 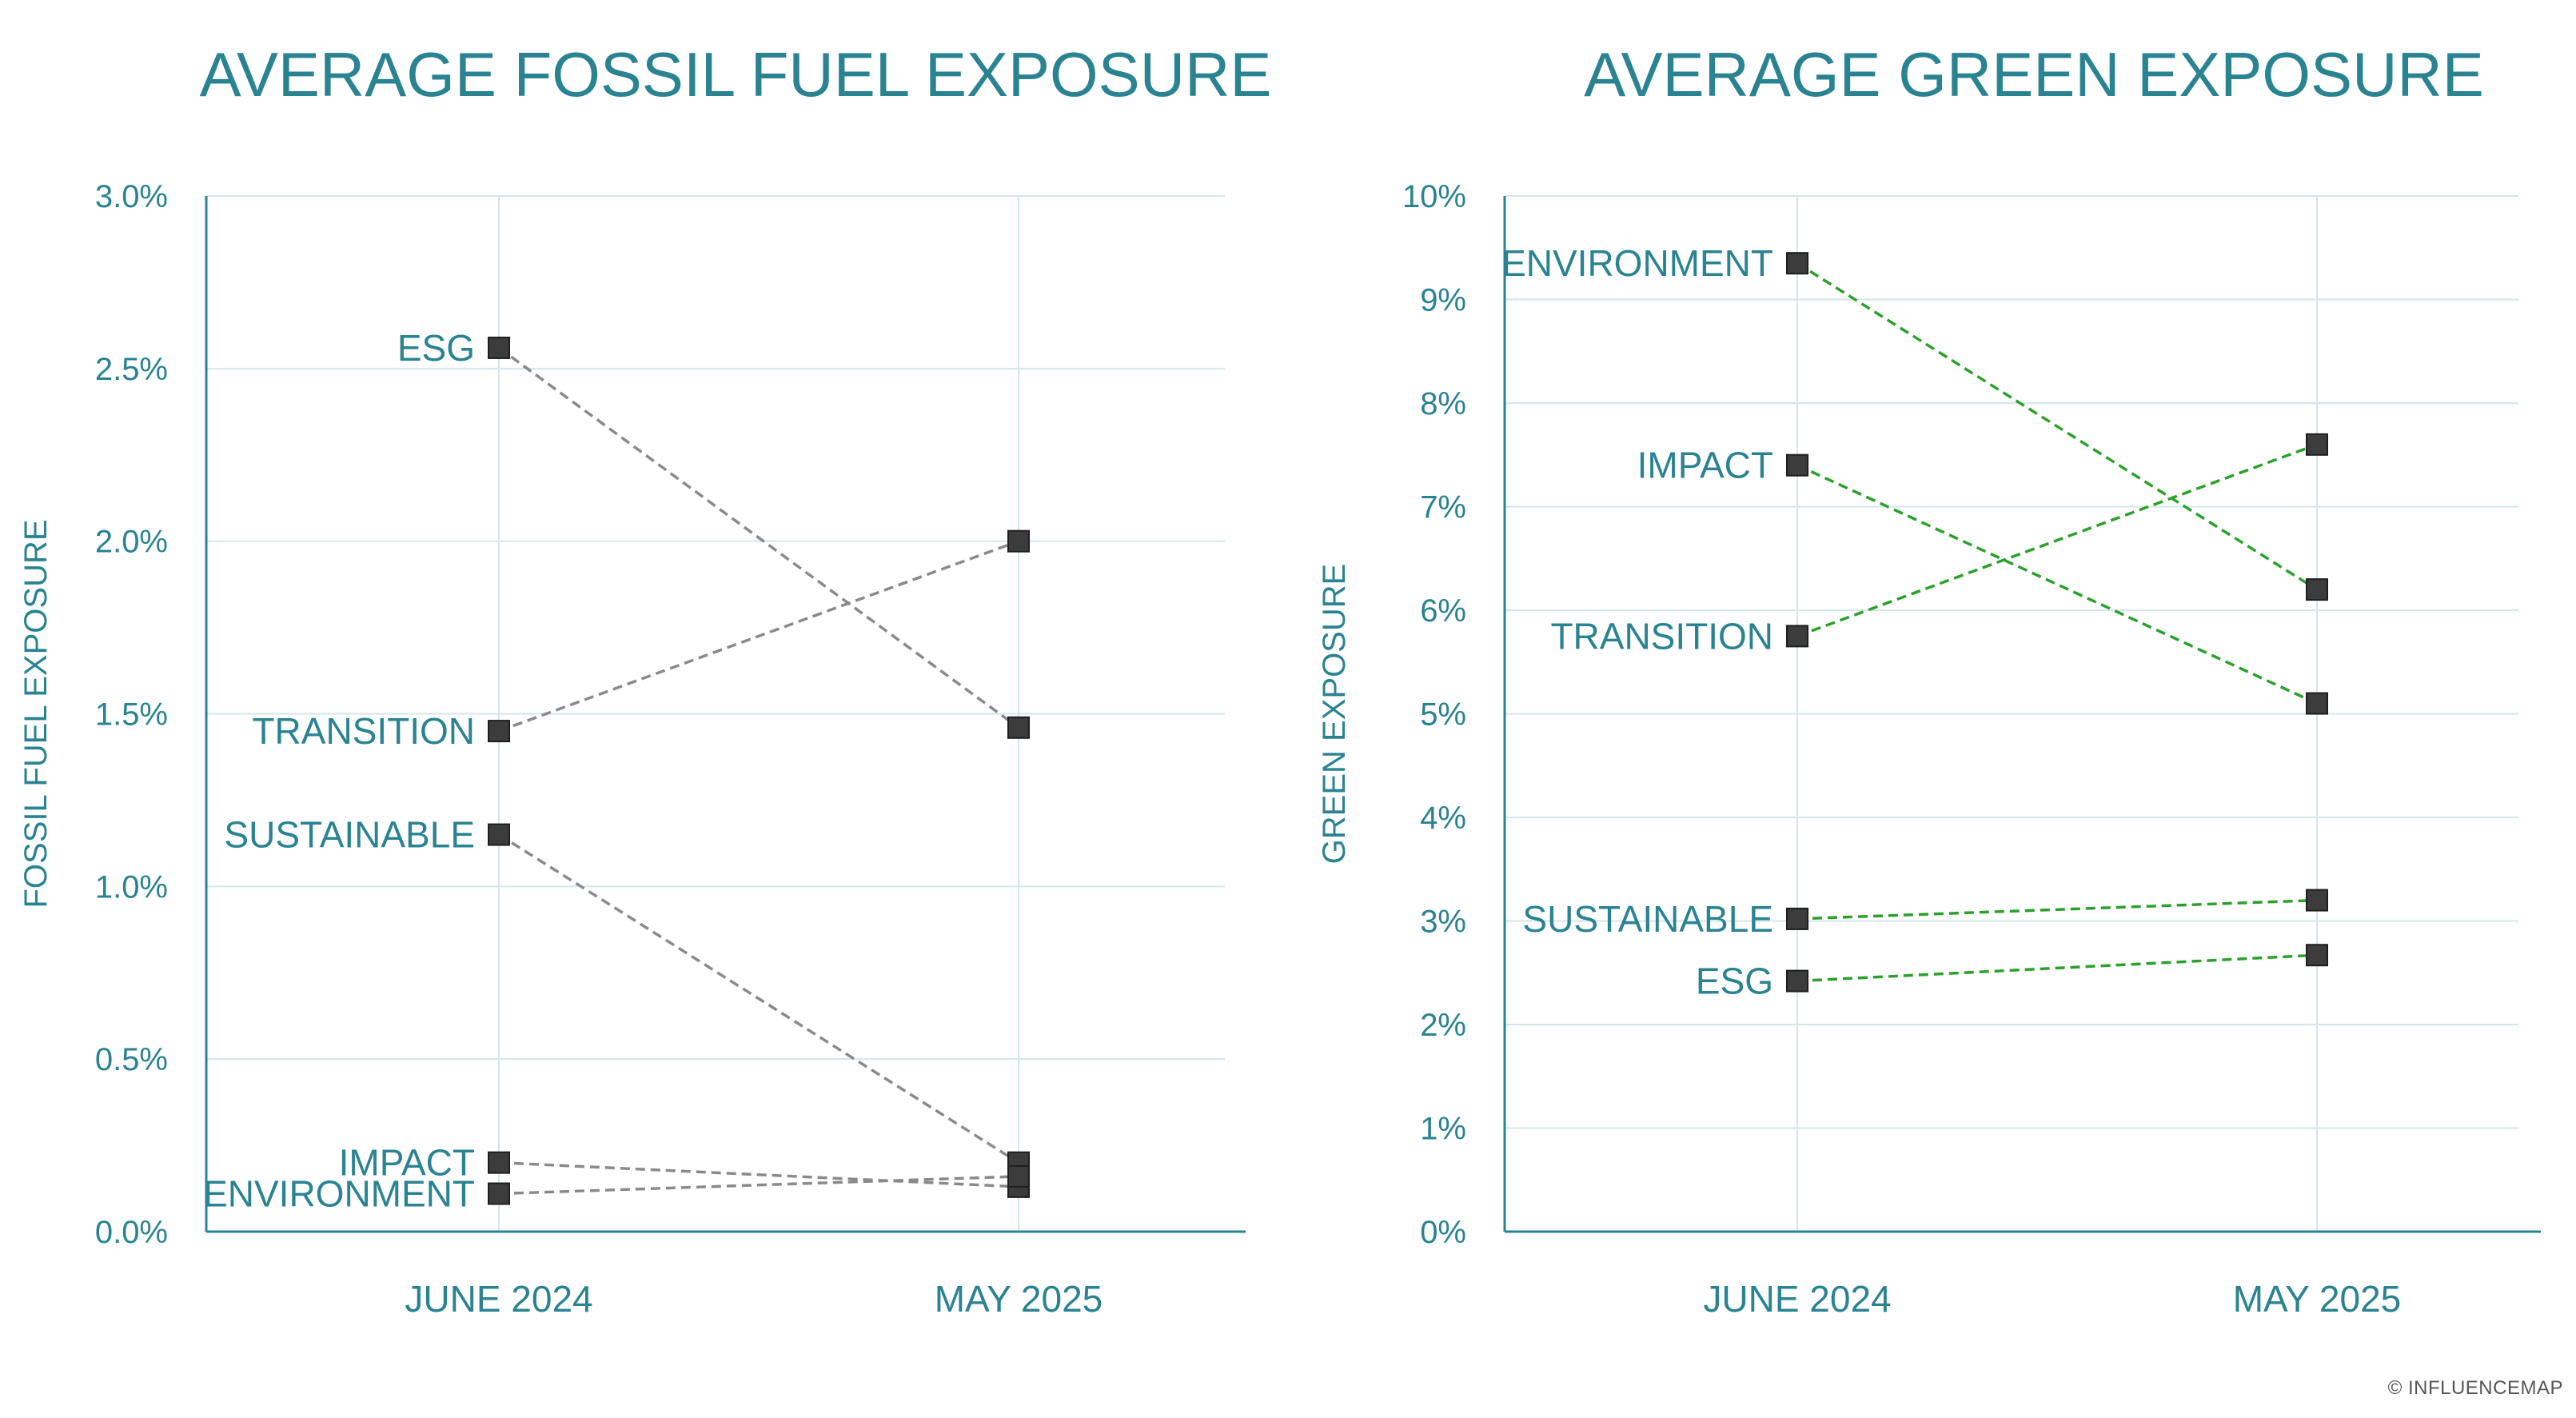 What do you see at coordinates (131, 1059) in the screenshot?
I see `y-tick-label: 0.5%` at bounding box center [131, 1059].